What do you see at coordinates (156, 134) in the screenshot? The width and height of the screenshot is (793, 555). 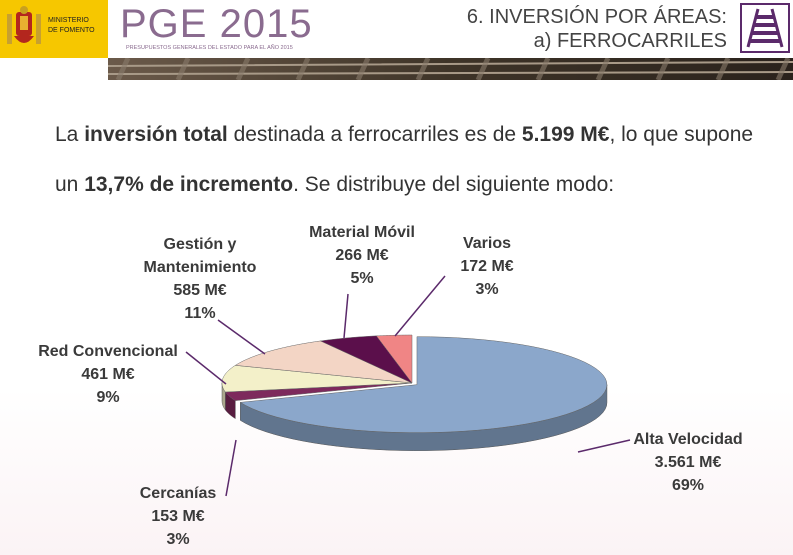 I see `intro-segment: inversión total` at bounding box center [156, 134].